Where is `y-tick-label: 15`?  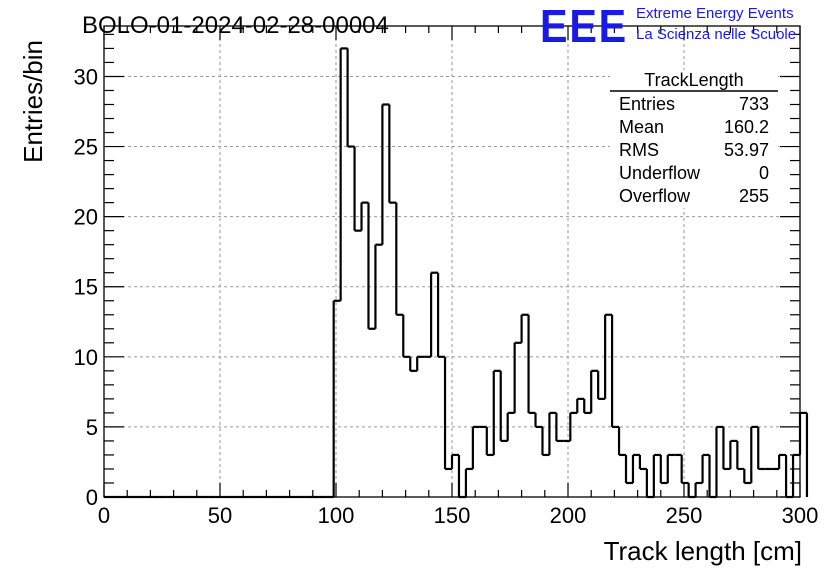 y-tick-label: 15 is located at coordinates (86, 287).